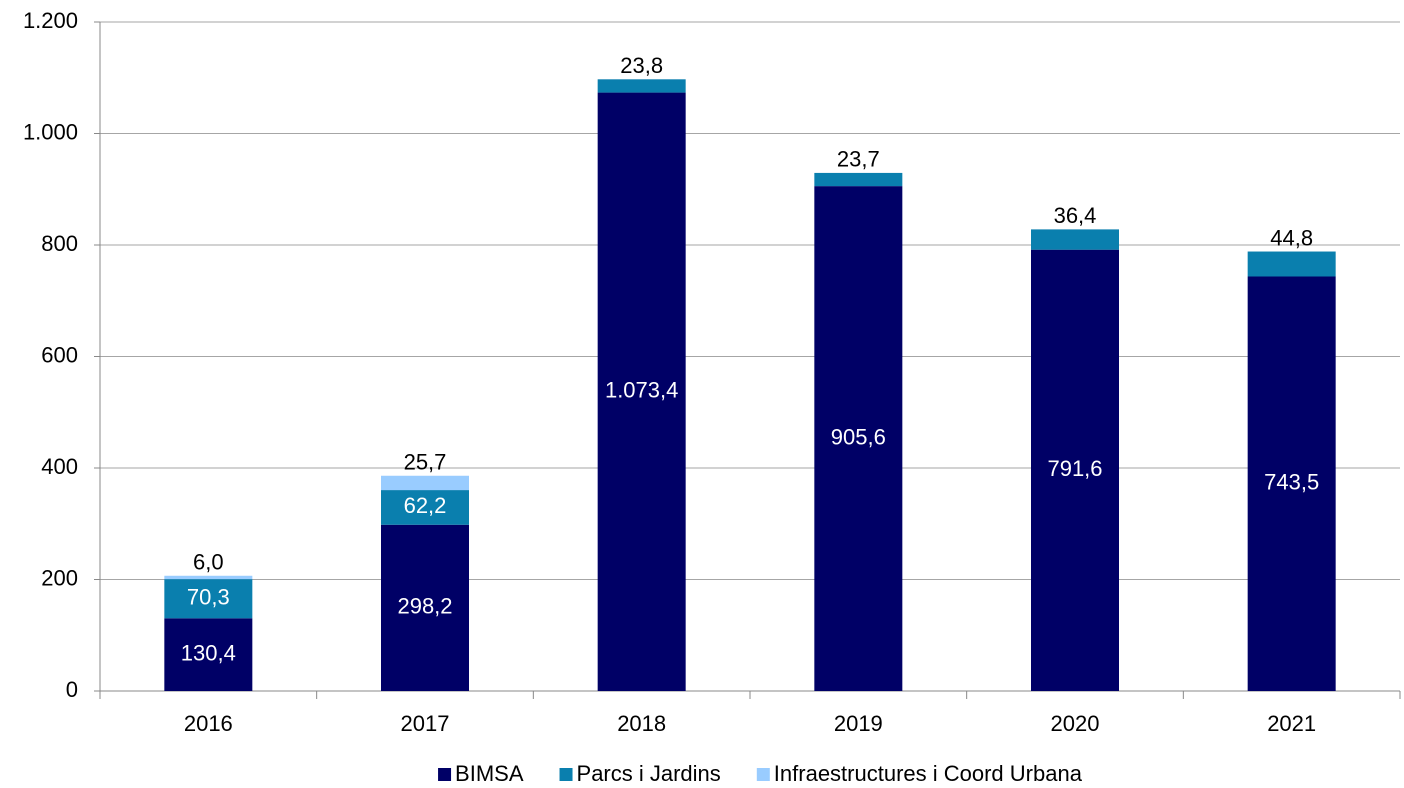 The image size is (1404, 788). I want to click on y-tick-label: 400, so click(59, 466).